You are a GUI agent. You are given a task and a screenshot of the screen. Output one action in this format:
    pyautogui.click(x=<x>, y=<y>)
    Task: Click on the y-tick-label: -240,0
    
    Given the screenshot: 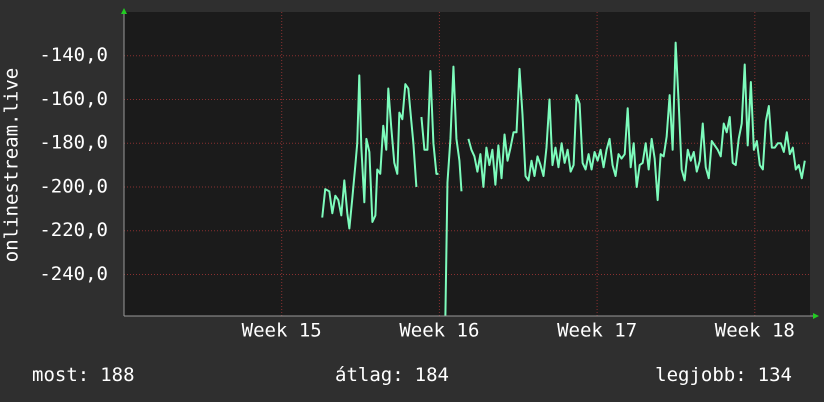 What is the action you would take?
    pyautogui.click(x=73, y=274)
    